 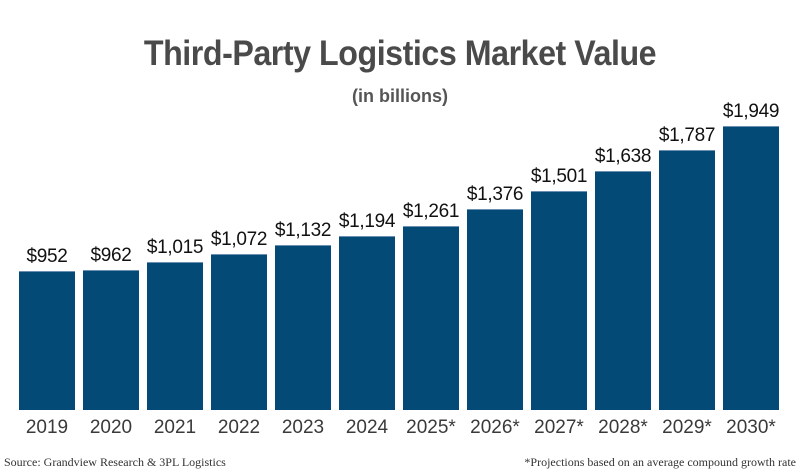 I want to click on bar-2024, so click(x=367, y=323).